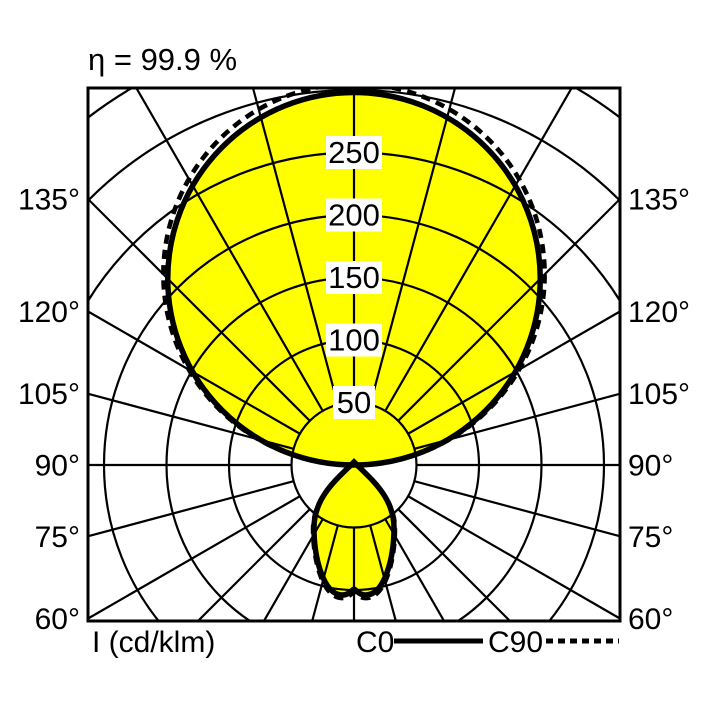 The height and width of the screenshot is (708, 708). Describe the element at coordinates (49, 394) in the screenshot. I see `angle-label-left-105: 105°` at that location.